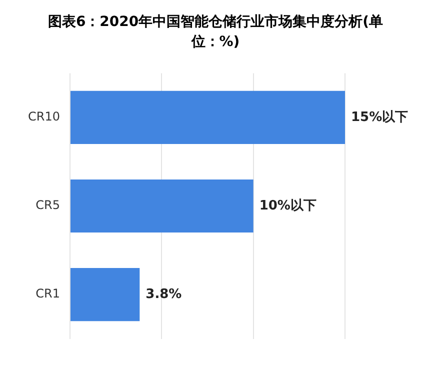 The width and height of the screenshot is (431, 384). Describe the element at coordinates (164, 294) in the screenshot. I see `data-label: 3.8%` at that location.